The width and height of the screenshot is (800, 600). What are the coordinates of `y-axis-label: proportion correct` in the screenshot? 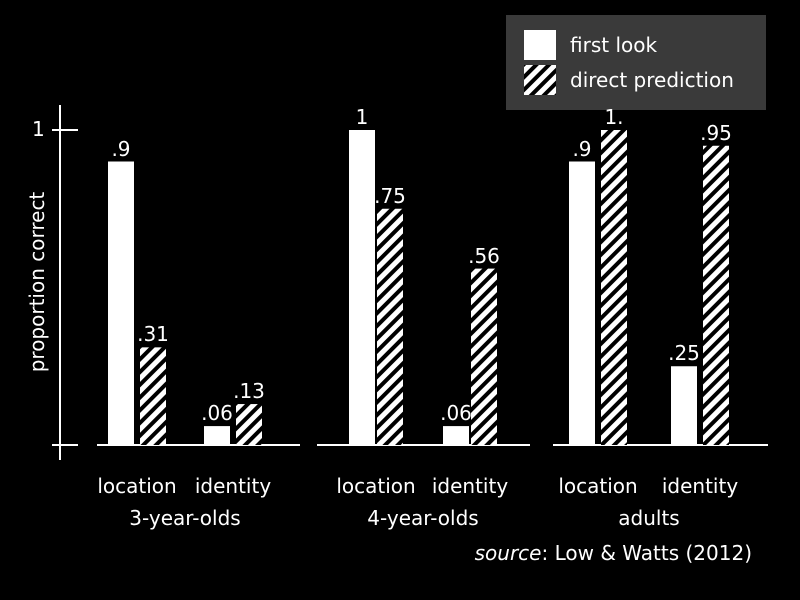 It's located at (37, 282).